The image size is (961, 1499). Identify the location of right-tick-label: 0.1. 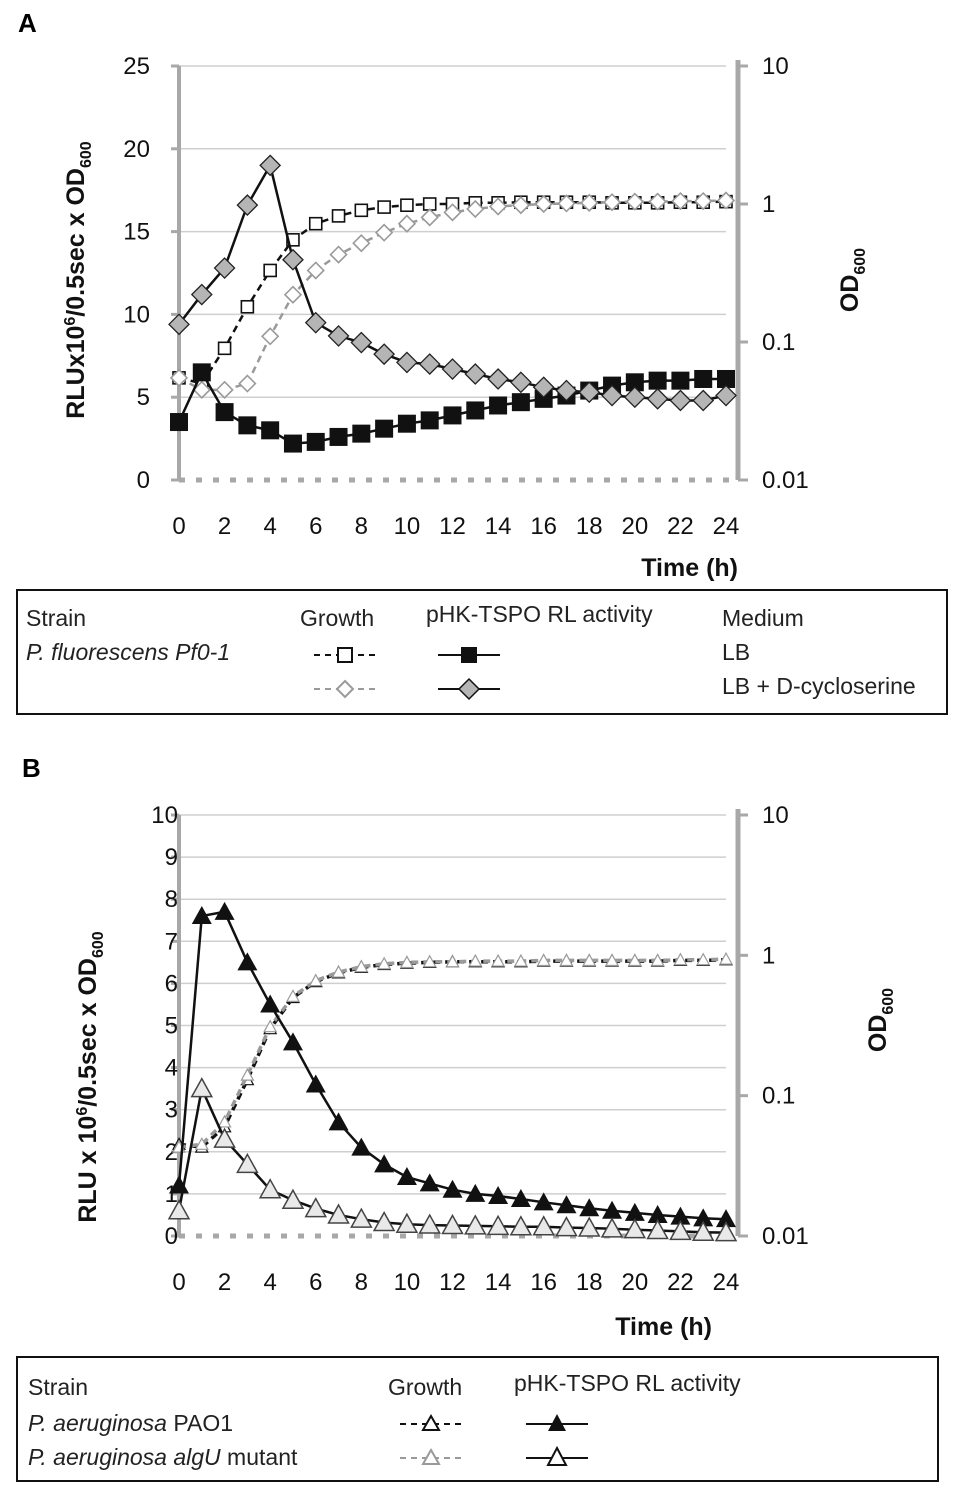
(778, 1096).